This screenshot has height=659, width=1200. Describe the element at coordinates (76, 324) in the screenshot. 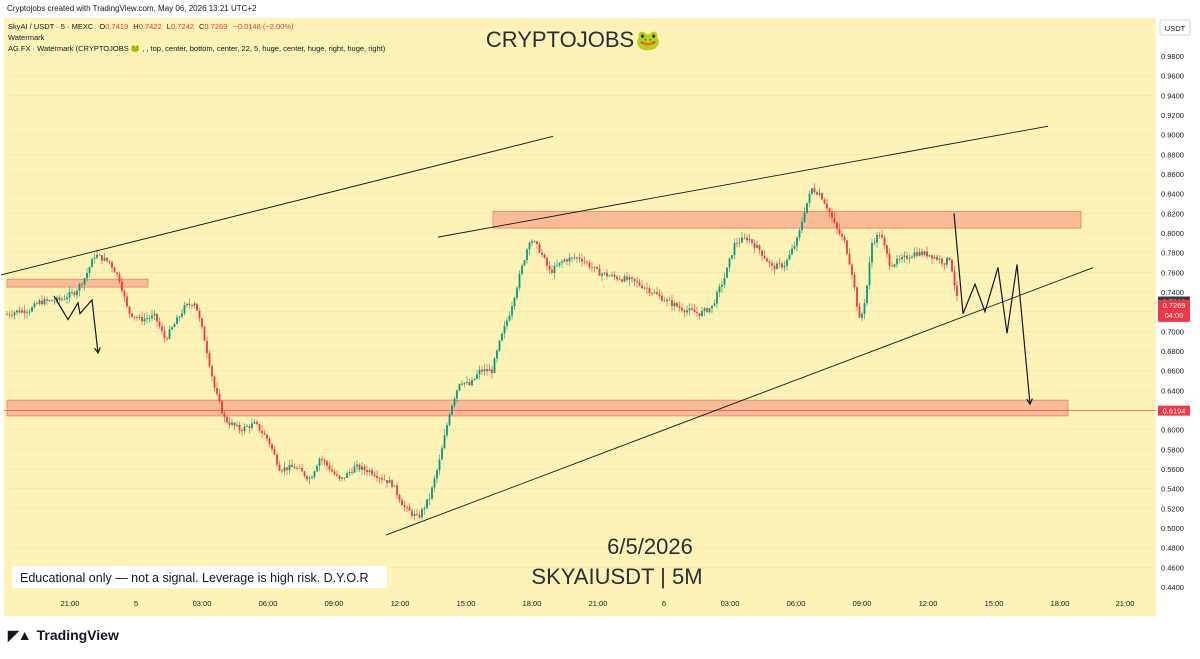

I see `projection-left` at that location.